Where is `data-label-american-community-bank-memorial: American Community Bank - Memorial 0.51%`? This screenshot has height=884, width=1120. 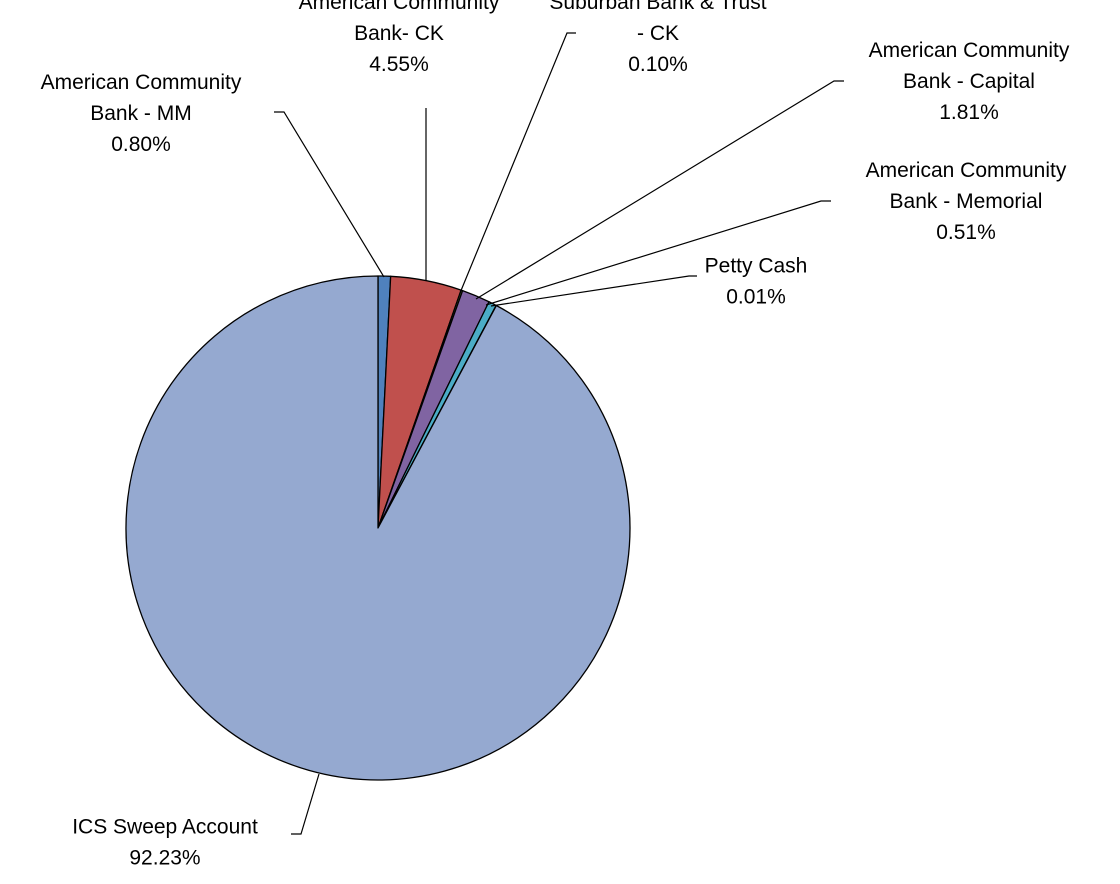 data-label-american-community-bank-memorial: American Community Bank - Memorial 0.51% is located at coordinates (966, 201).